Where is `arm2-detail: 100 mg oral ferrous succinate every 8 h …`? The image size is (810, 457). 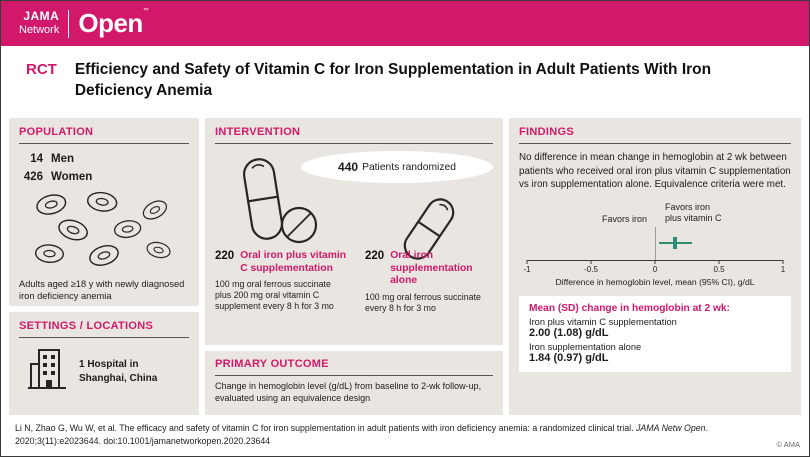
arm2-detail: 100 mg oral ferrous succinate every 8 h … is located at coordinates (423, 302).